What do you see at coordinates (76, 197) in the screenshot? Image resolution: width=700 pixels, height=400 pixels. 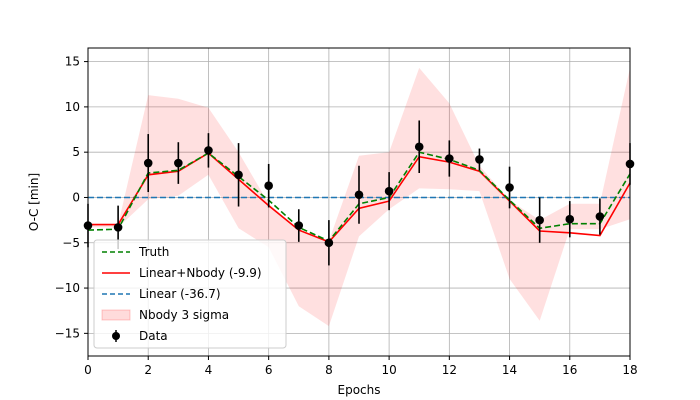 I see `y-tick-label: 0` at bounding box center [76, 197].